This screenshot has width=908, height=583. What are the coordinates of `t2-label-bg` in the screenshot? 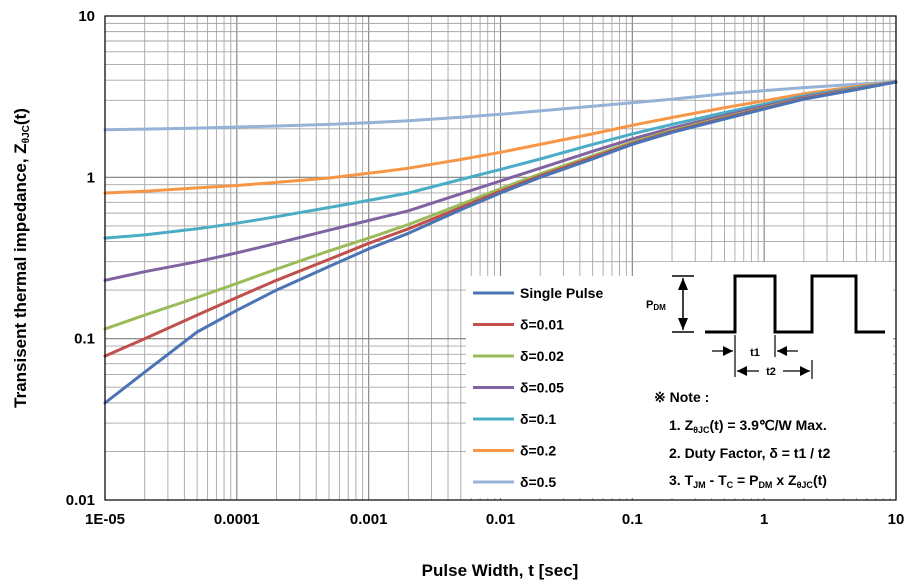 It's located at (771, 370).